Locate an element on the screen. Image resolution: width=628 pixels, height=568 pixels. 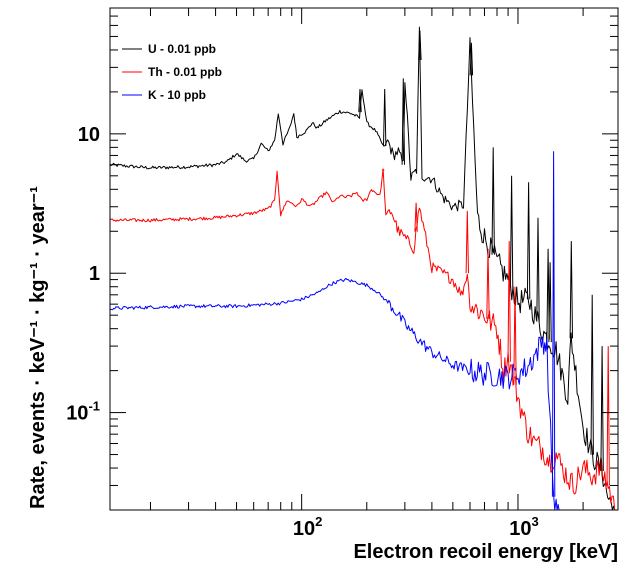
legend: U - 0.01 ppb Th - 0.01 ppb K - 10 ppb is located at coordinates (172, 72).